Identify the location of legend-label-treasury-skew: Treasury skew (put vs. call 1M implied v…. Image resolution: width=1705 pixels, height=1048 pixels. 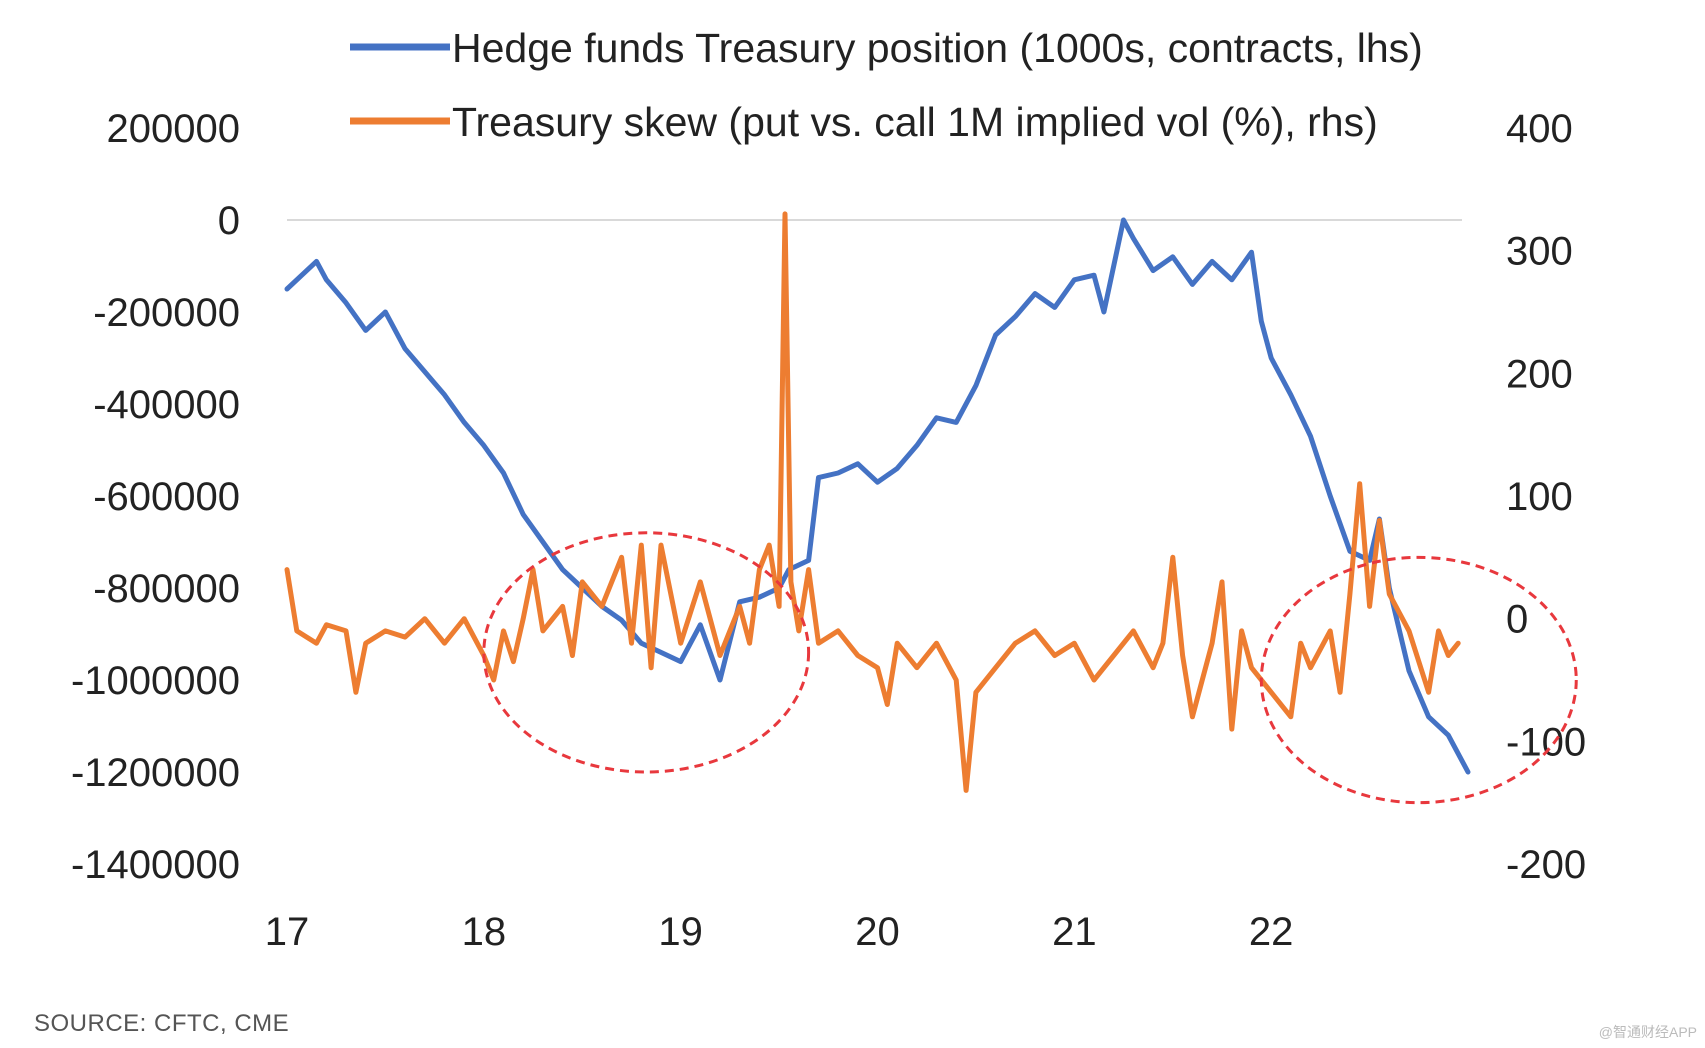
(915, 122).